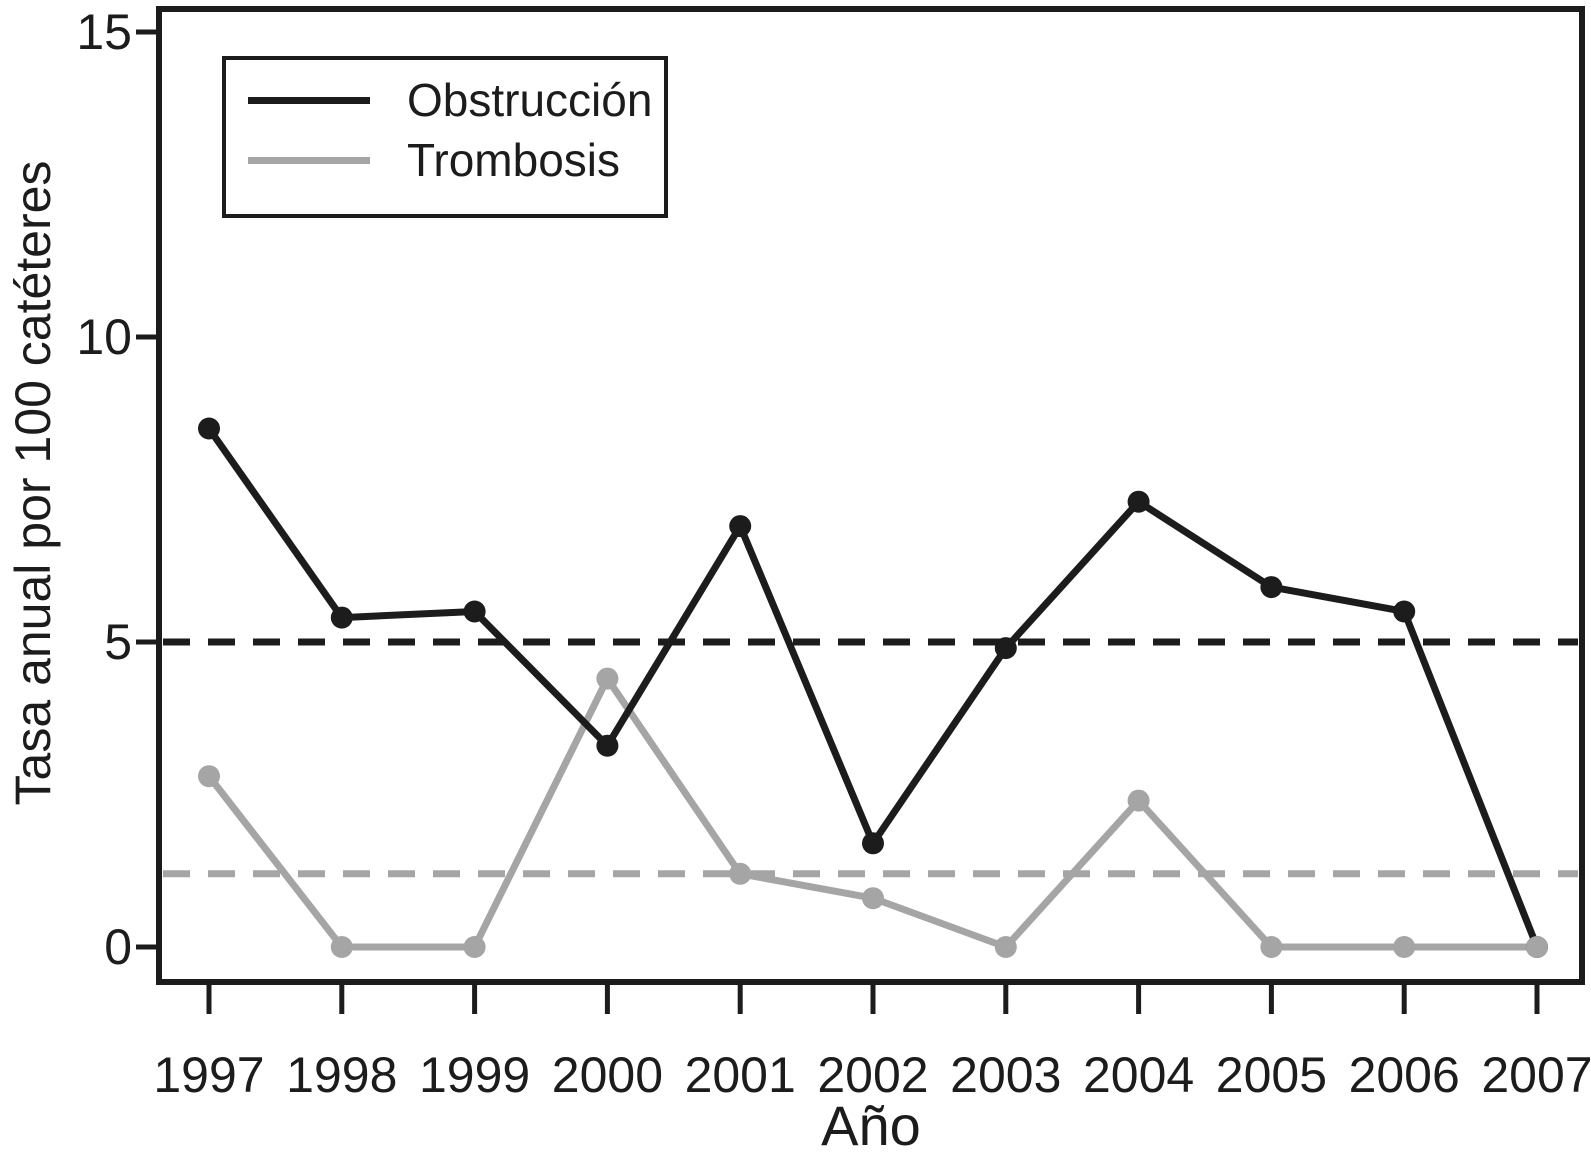 The height and width of the screenshot is (1168, 1591). I want to click on y-tick-label: 10, so click(104, 337).